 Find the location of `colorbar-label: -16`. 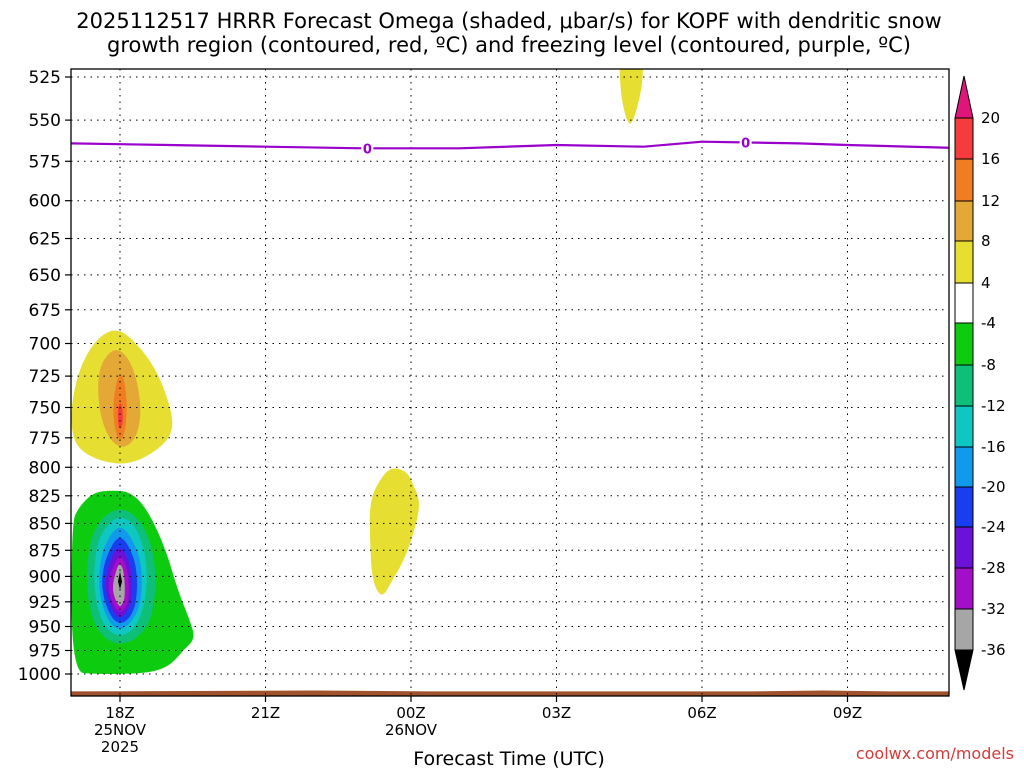

colorbar-label: -16 is located at coordinates (993, 447).